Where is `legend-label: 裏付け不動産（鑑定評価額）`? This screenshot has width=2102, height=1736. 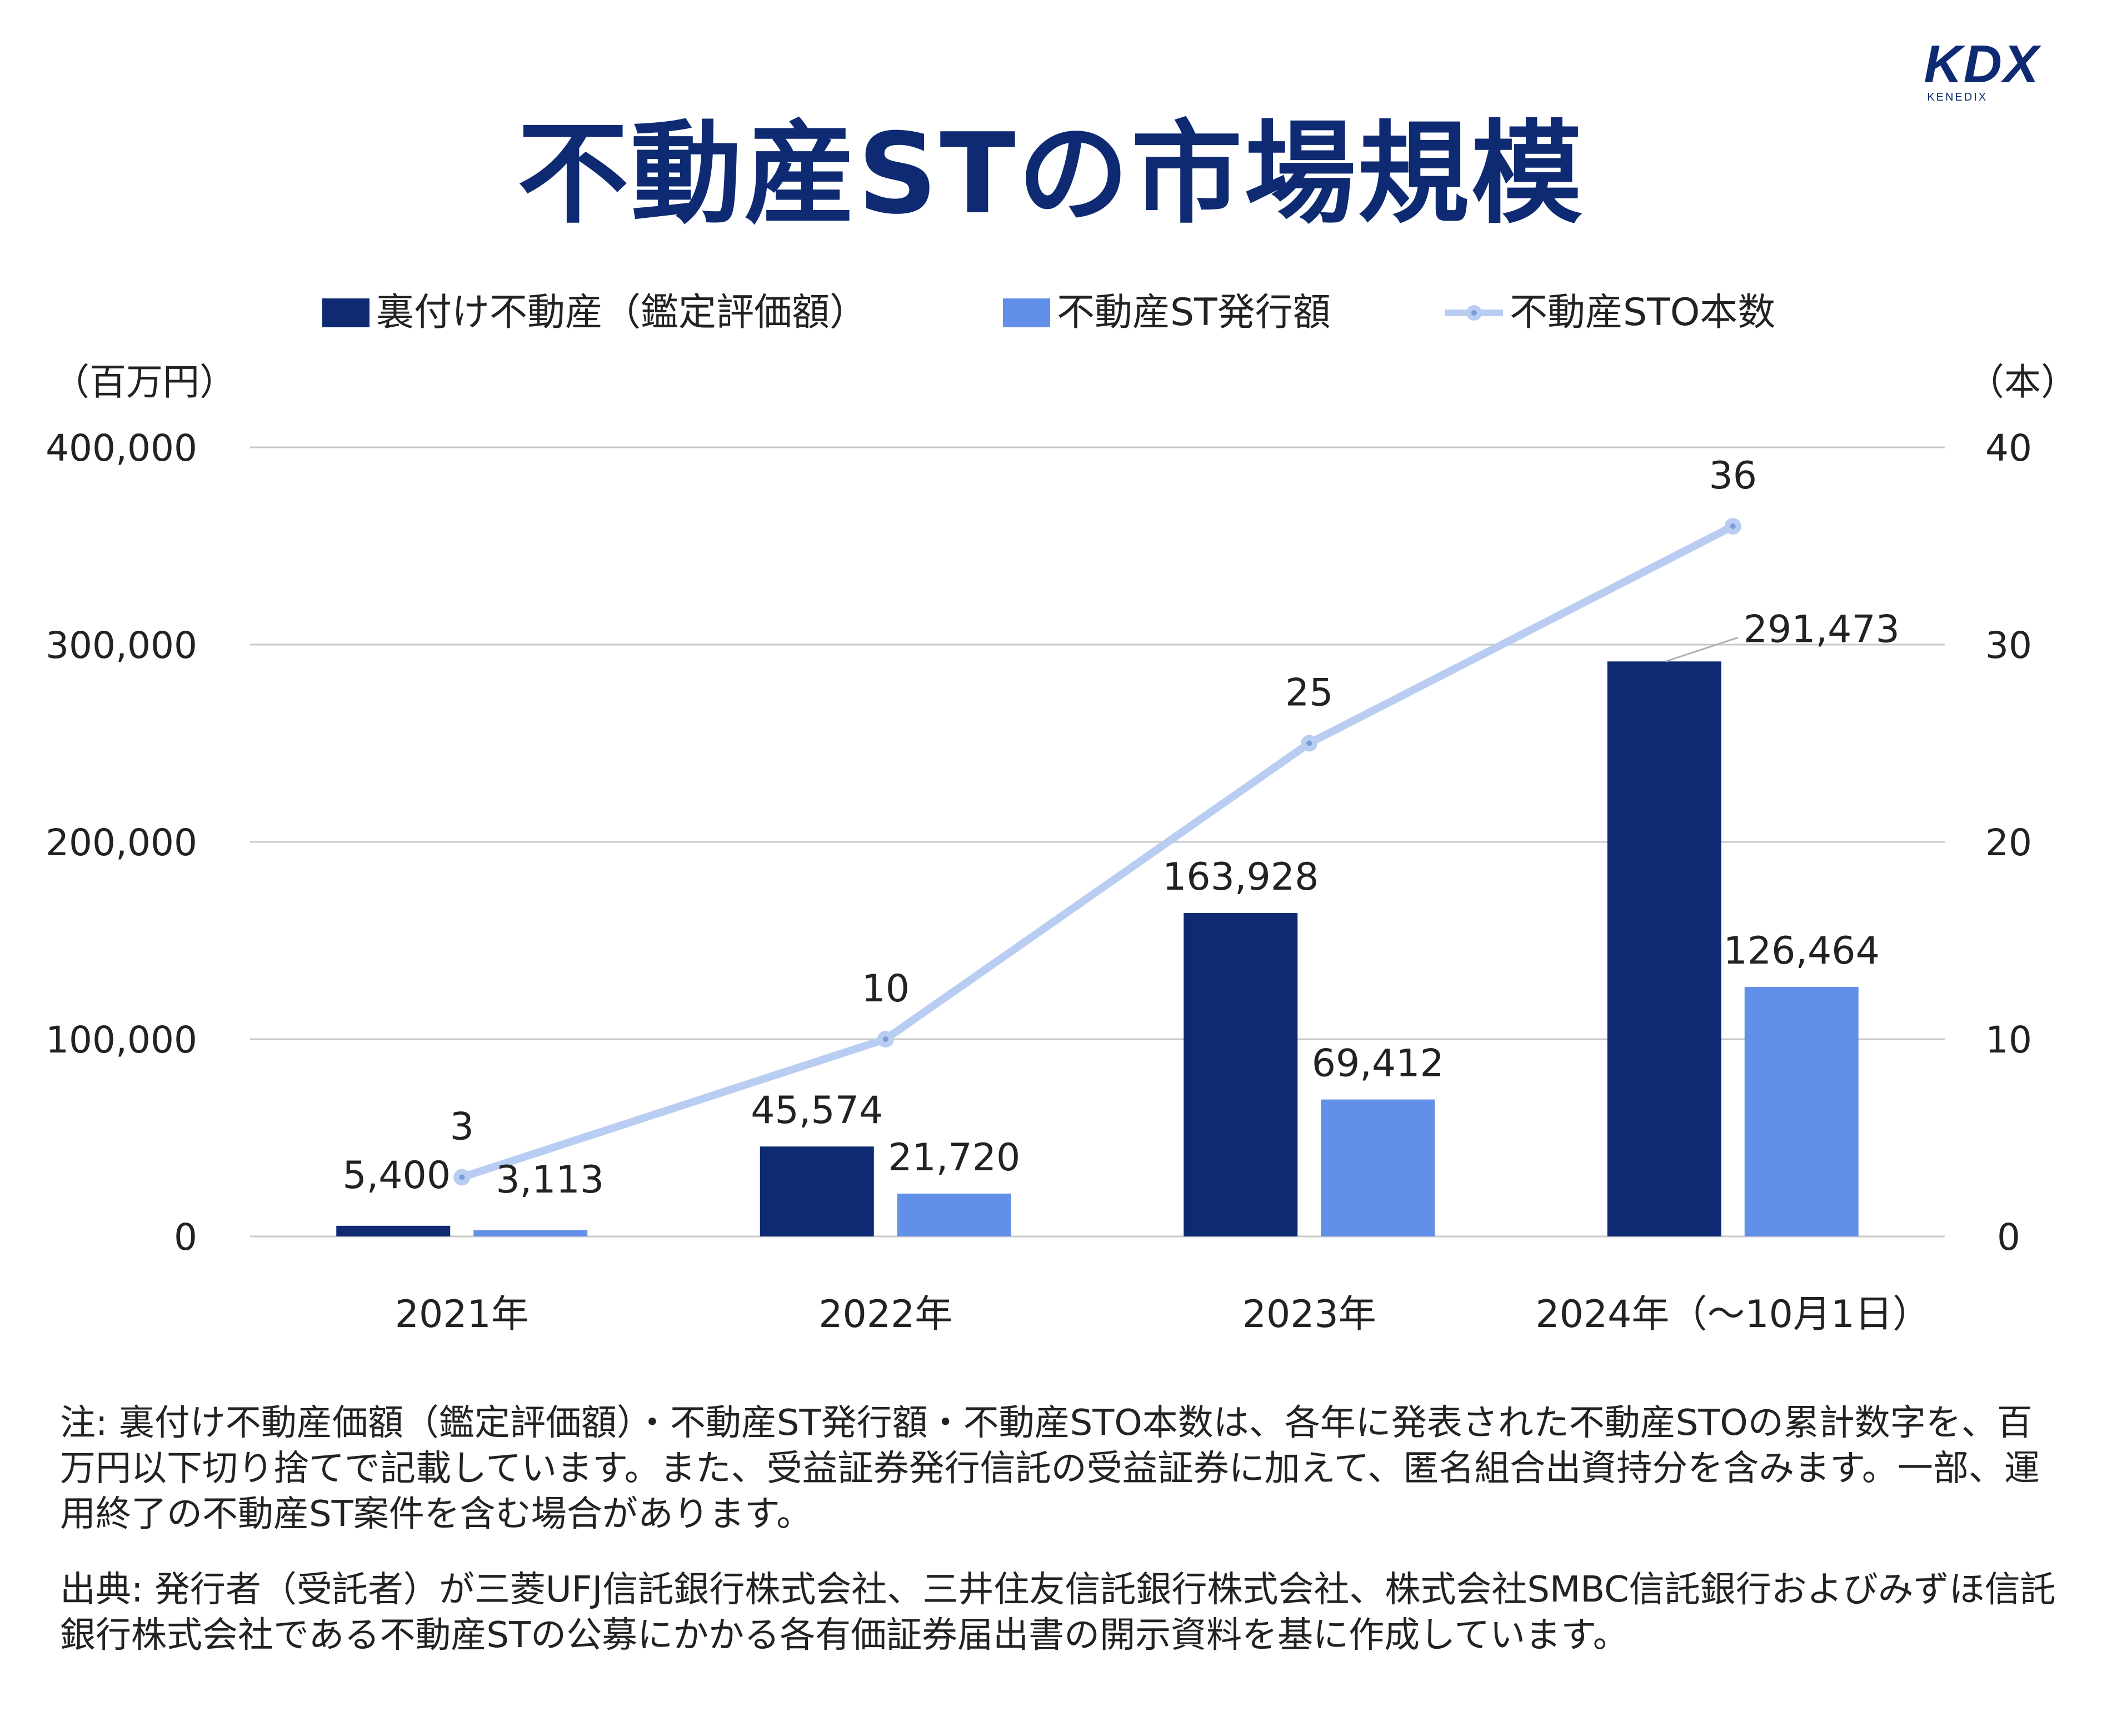
legend-label: 裏付け不動産（鑑定評価額） is located at coordinates (621, 313).